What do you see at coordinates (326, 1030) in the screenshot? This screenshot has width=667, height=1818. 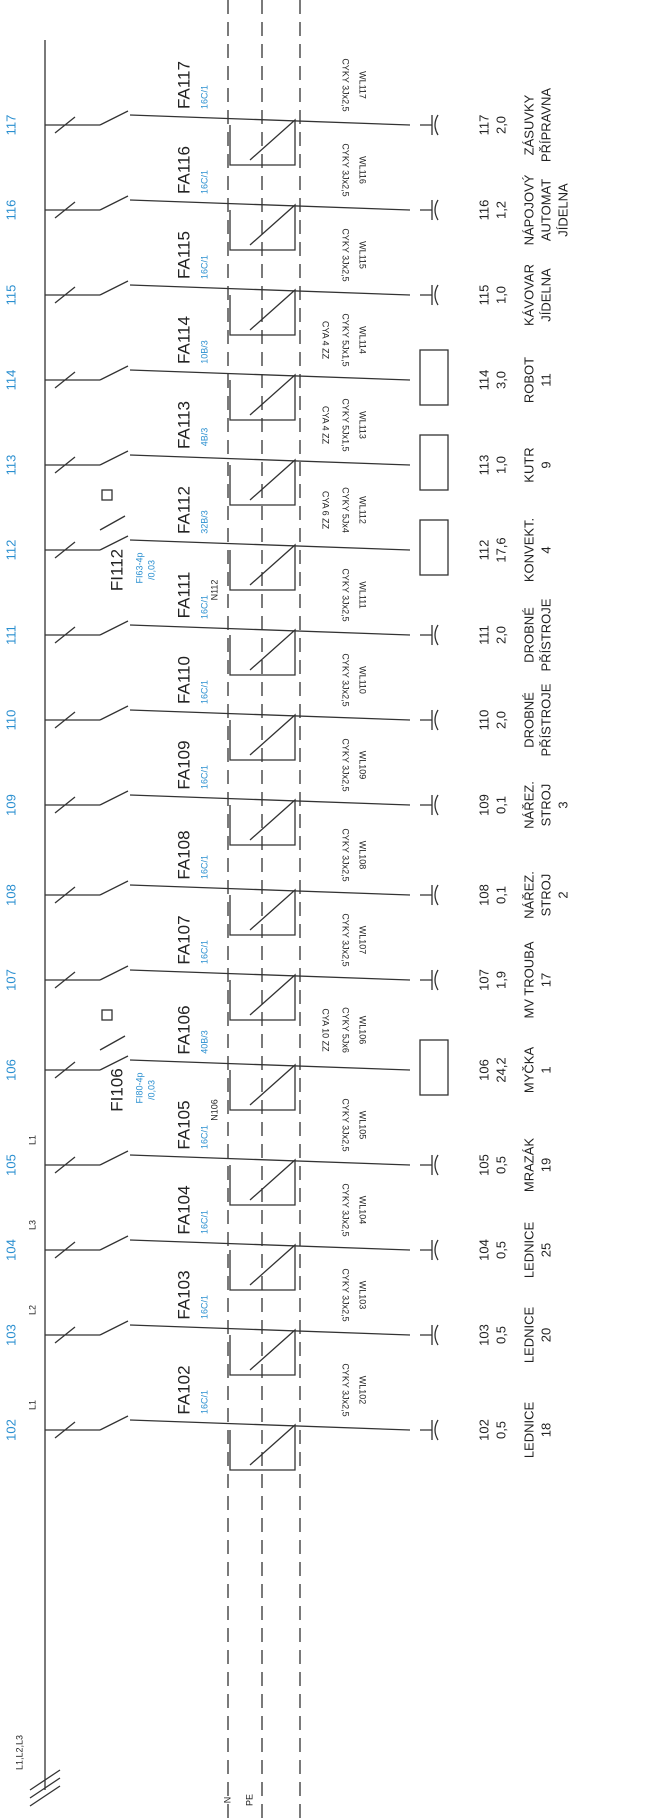 I see `control-cable: CYA 10 ZZ` at bounding box center [326, 1030].